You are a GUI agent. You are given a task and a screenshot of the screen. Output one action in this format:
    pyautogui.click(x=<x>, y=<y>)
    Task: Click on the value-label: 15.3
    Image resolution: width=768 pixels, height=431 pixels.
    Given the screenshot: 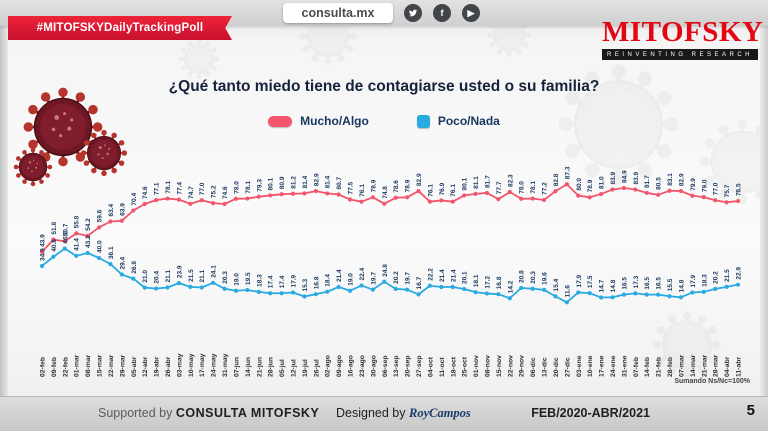 What is the action you would take?
    pyautogui.click(x=305, y=284)
    